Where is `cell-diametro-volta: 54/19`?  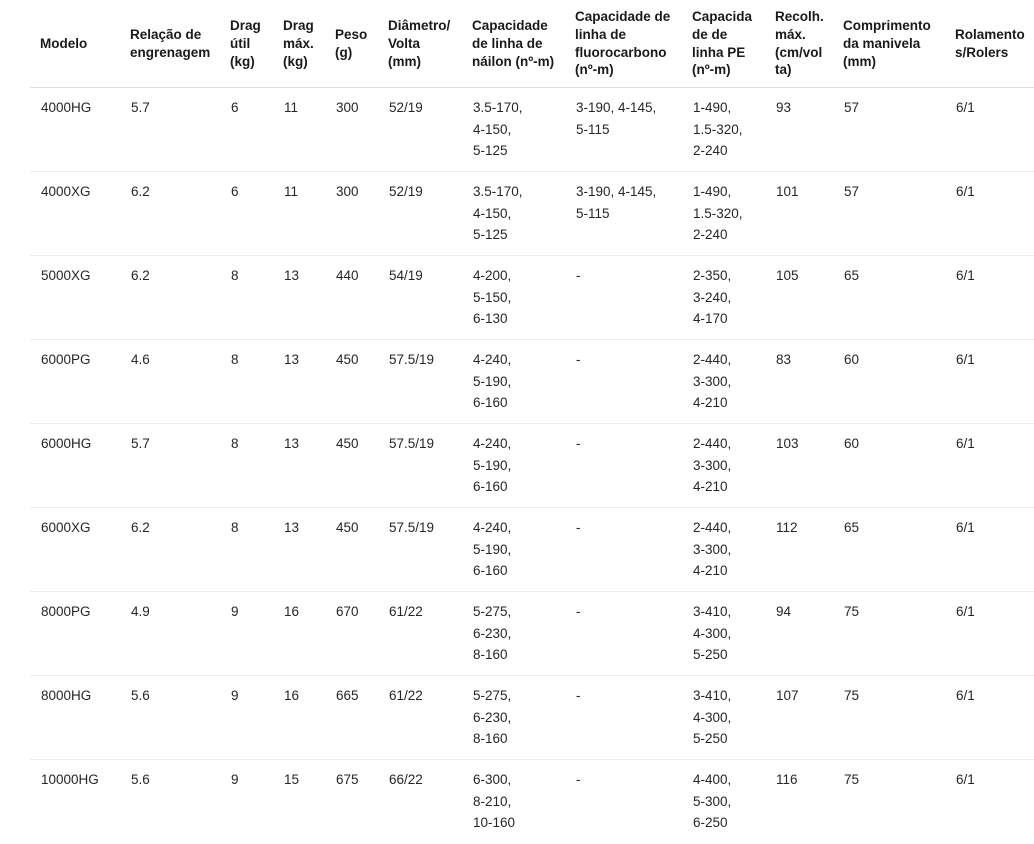
cell-diametro-volta: 54/19 is located at coordinates (420, 298).